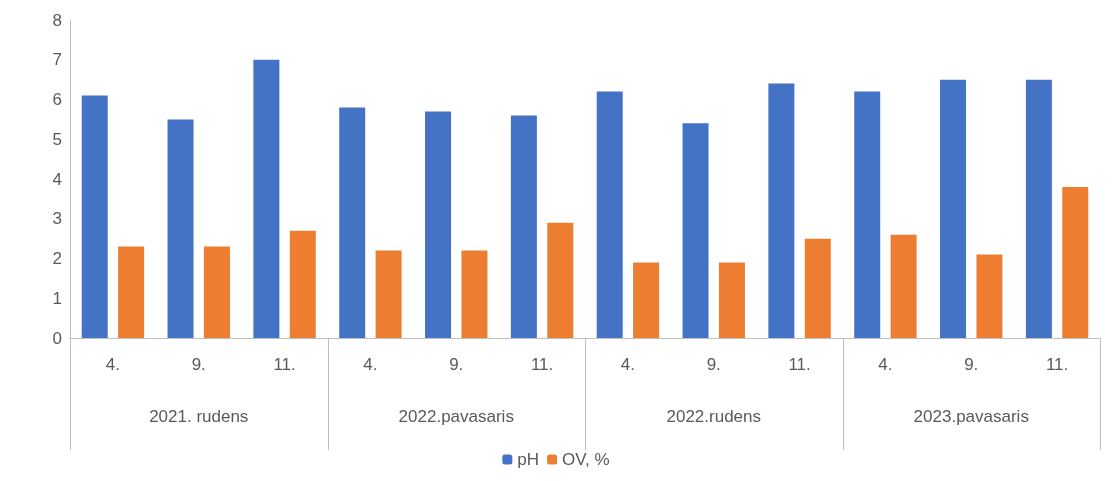 This screenshot has height=481, width=1112. Describe the element at coordinates (586, 459) in the screenshot. I see `legend-label: OV, %` at that location.